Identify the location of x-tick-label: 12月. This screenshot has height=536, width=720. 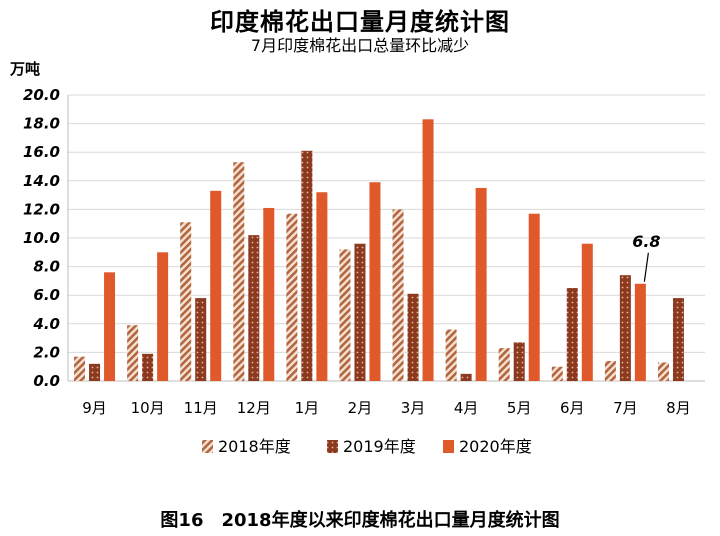
(254, 408).